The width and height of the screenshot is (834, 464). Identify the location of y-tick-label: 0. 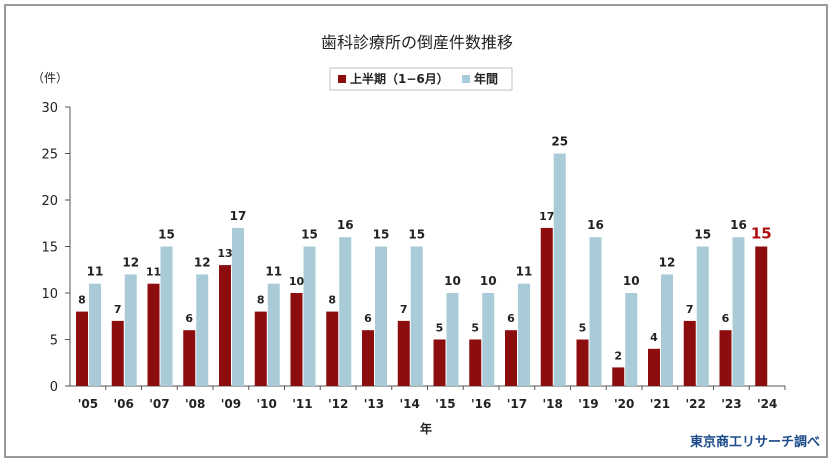
(54, 387).